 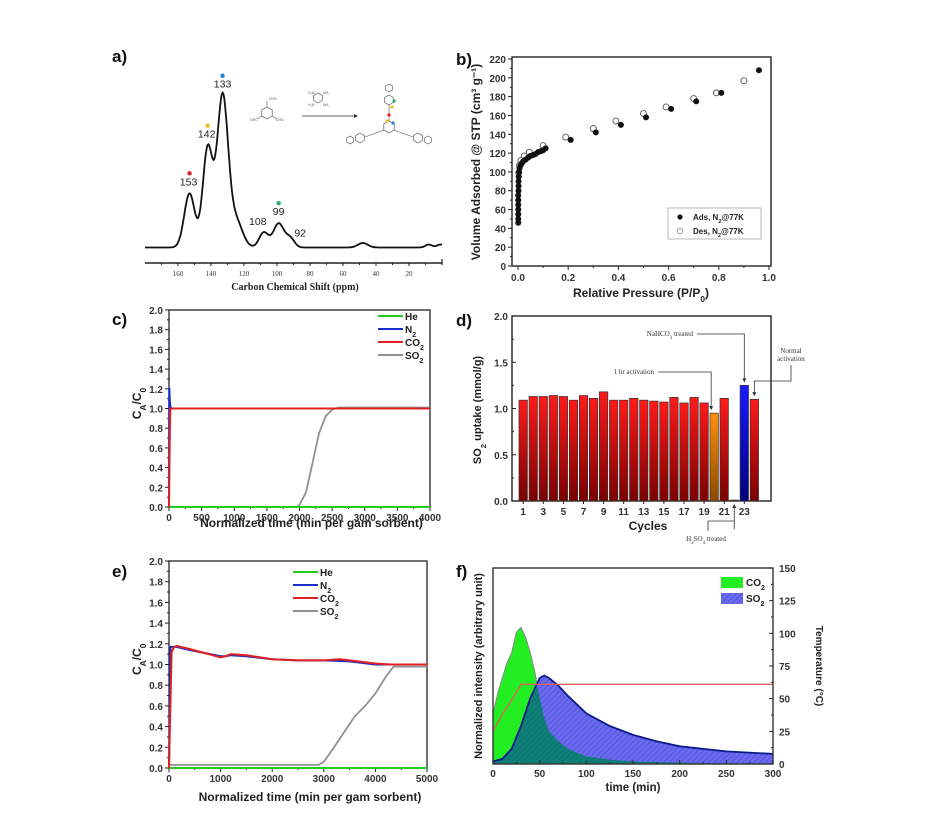 I want to click on nmr-spectrum-line, so click(x=294, y=169).